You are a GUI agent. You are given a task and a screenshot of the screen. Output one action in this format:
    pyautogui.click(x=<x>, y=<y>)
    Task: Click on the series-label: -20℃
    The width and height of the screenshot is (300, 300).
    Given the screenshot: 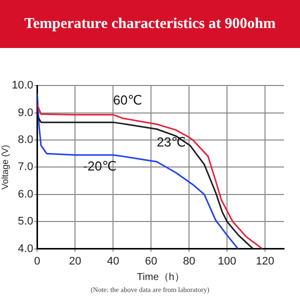 What is the action you would take?
    pyautogui.click(x=100, y=166)
    